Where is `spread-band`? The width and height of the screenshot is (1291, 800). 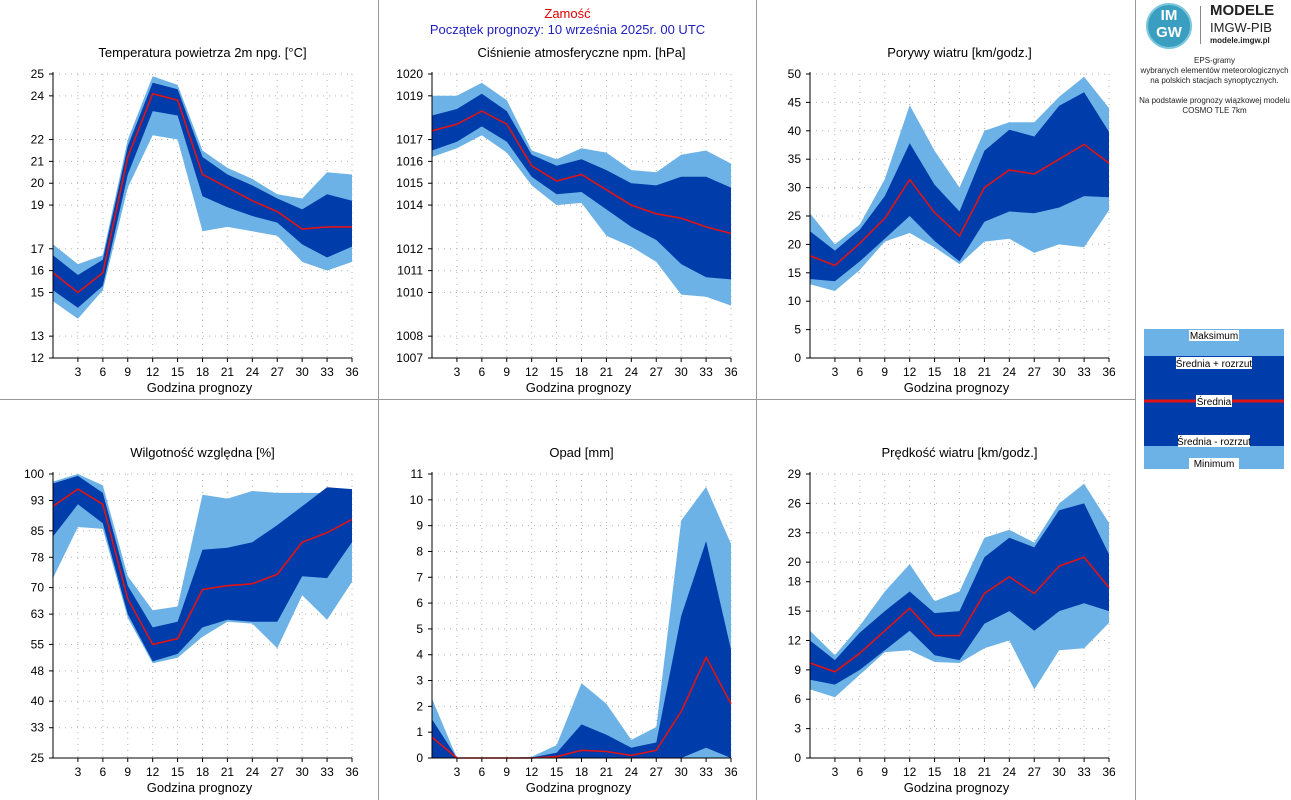 spread-band is located at coordinates (581, 186).